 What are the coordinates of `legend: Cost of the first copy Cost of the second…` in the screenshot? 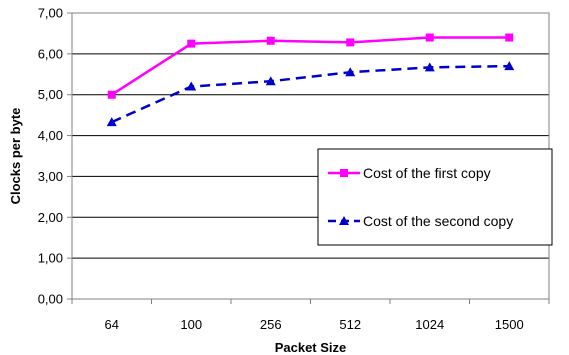 It's located at (435, 197).